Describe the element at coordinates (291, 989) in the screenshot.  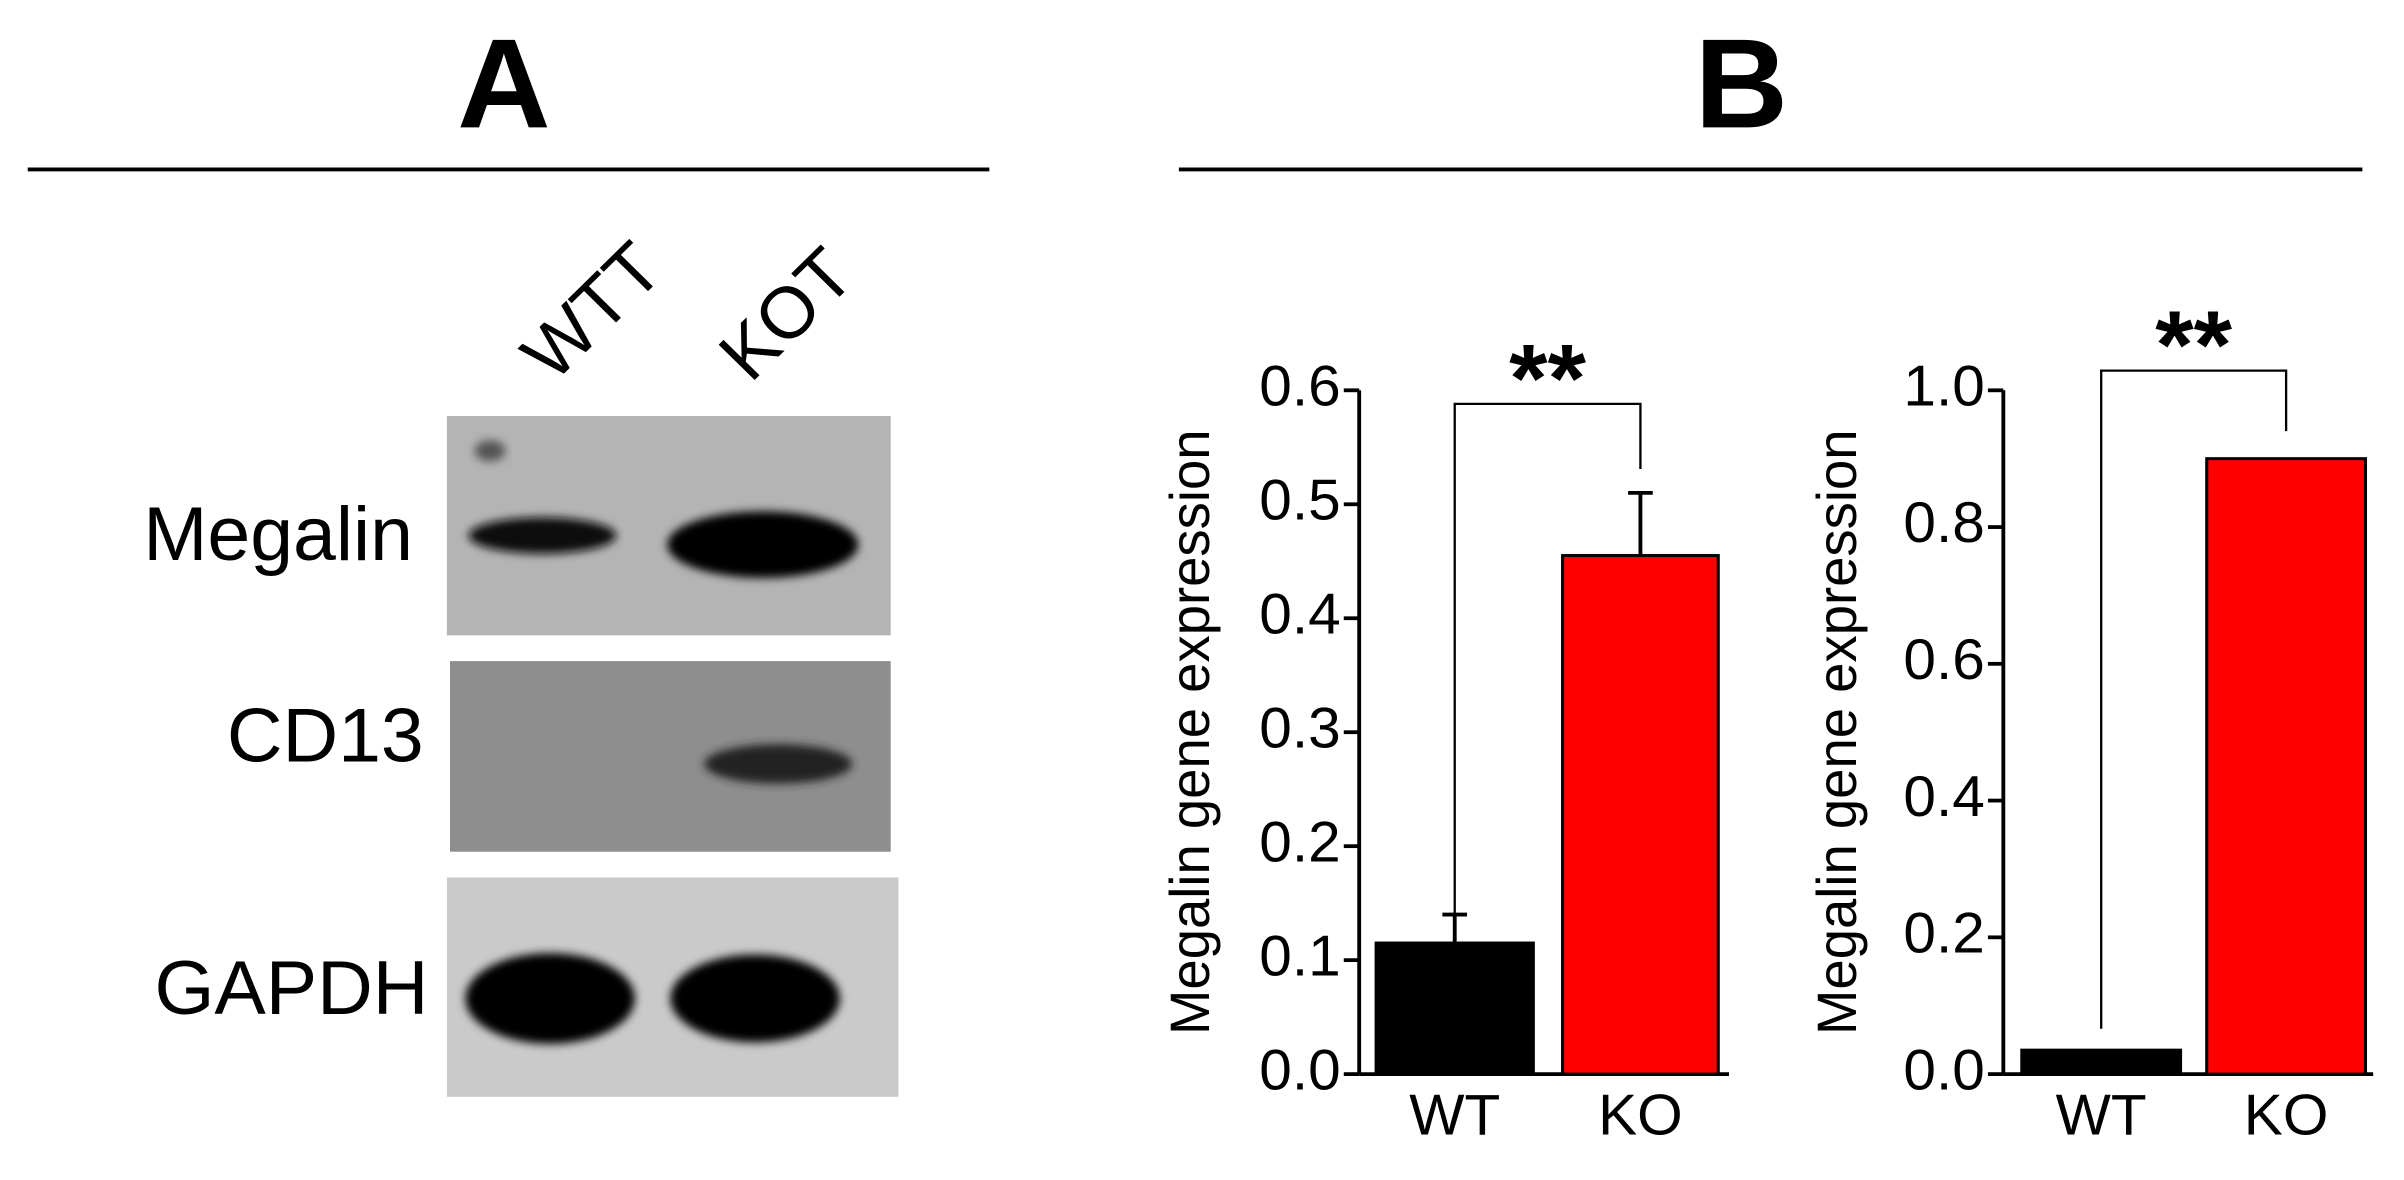
I see `row-label: GAPDH` at that location.